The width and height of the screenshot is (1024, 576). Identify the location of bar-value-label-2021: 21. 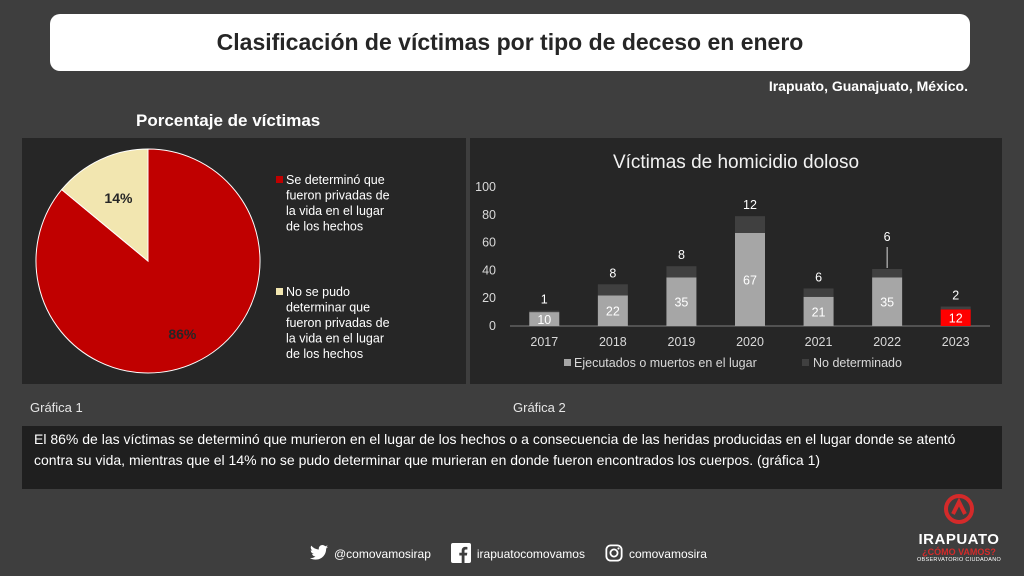
(819, 312).